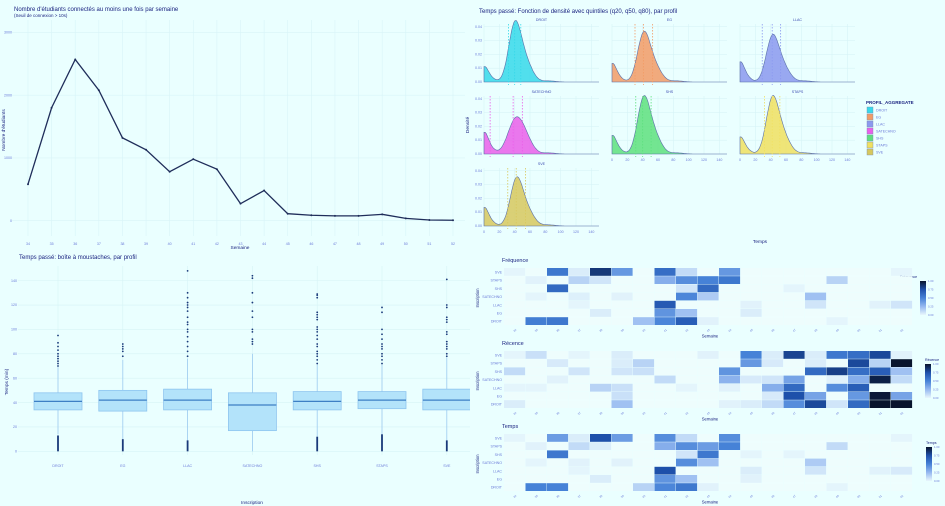 Image resolution: width=945 pixels, height=506 pixels. I want to click on x-tick: 44, so click(729, 413).